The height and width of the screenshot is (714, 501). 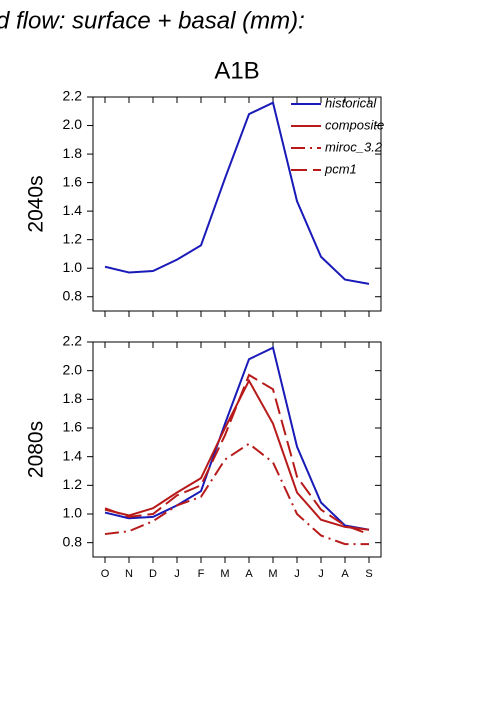 I want to click on y-axis-label: 2080s, so click(x=36, y=449).